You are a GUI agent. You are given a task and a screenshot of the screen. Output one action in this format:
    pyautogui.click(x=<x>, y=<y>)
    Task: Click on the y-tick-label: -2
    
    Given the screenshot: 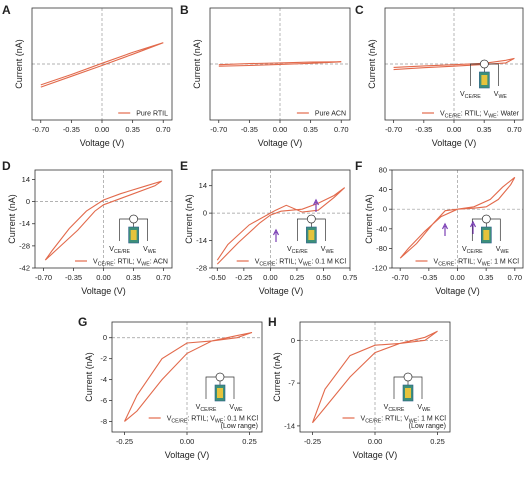 What is the action you would take?
    pyautogui.click(x=103, y=358)
    